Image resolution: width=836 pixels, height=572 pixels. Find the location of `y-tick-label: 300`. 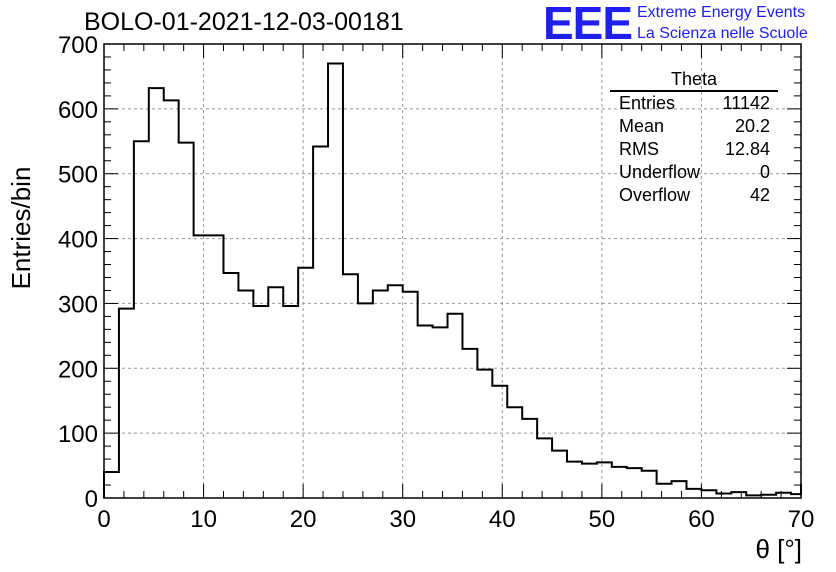

y-tick-label: 300 is located at coordinates (78, 304).